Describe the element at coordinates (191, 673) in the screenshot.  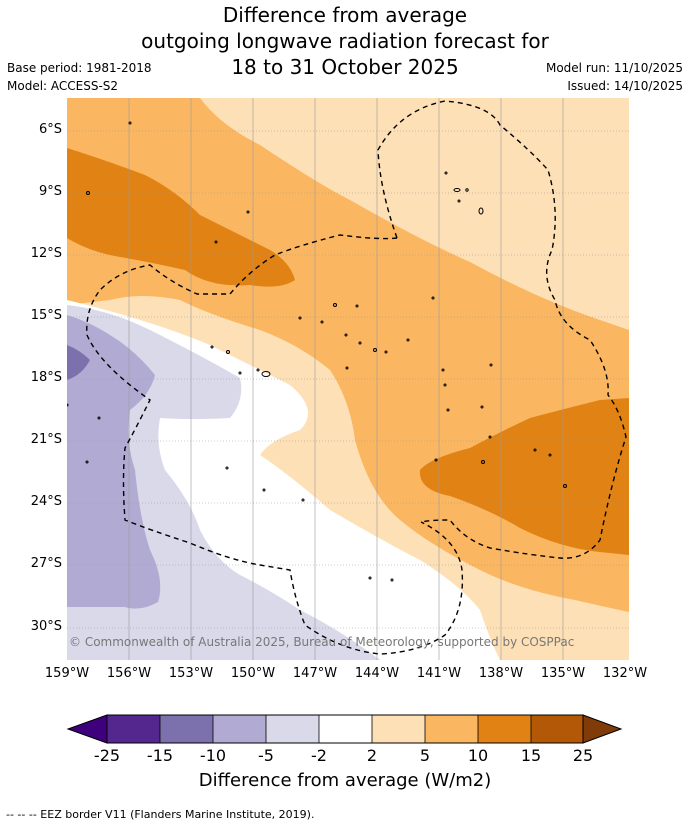
I see `lon-label-153w: 153°W` at that location.